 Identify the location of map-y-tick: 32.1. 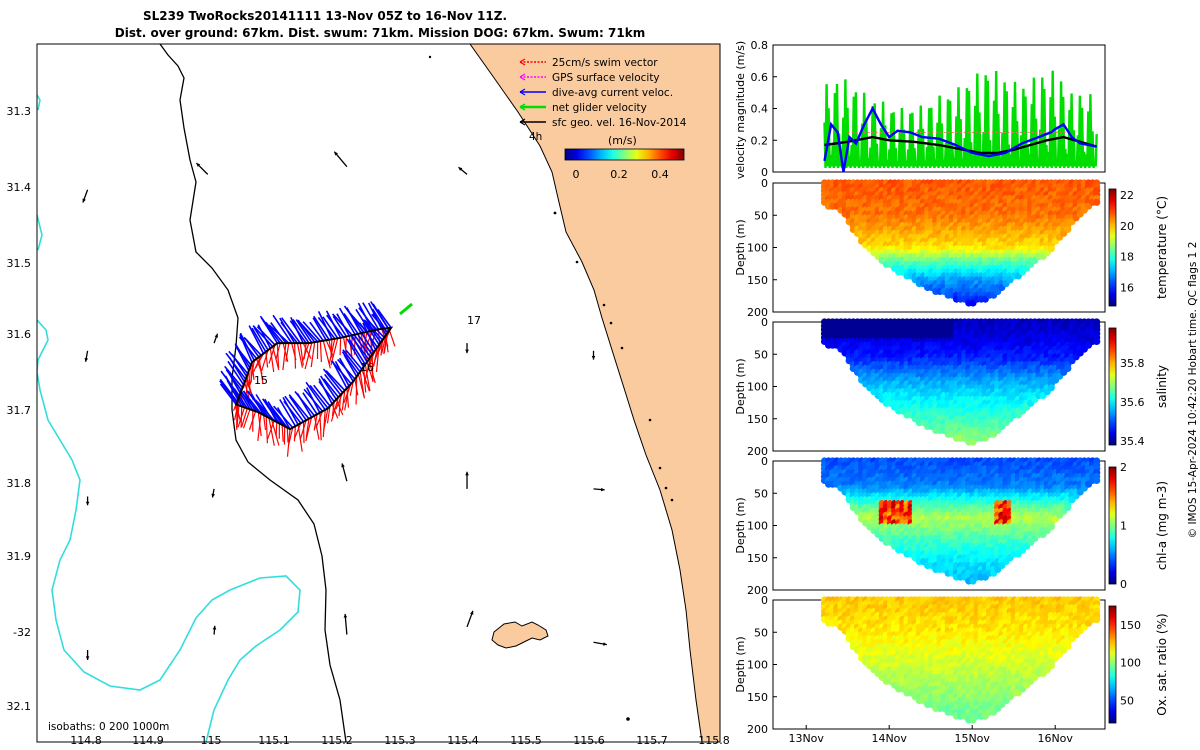
(19, 706).